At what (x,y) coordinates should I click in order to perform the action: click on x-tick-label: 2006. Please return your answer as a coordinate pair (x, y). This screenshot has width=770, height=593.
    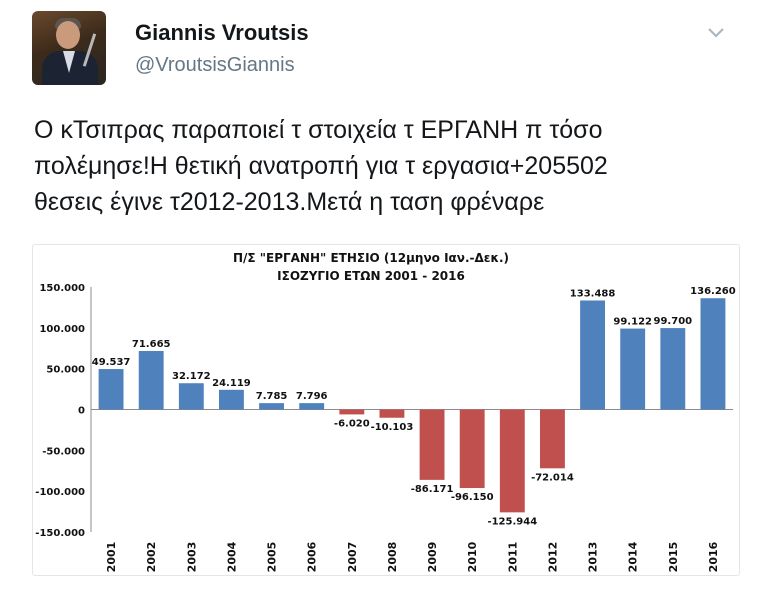
    Looking at the image, I should click on (312, 556).